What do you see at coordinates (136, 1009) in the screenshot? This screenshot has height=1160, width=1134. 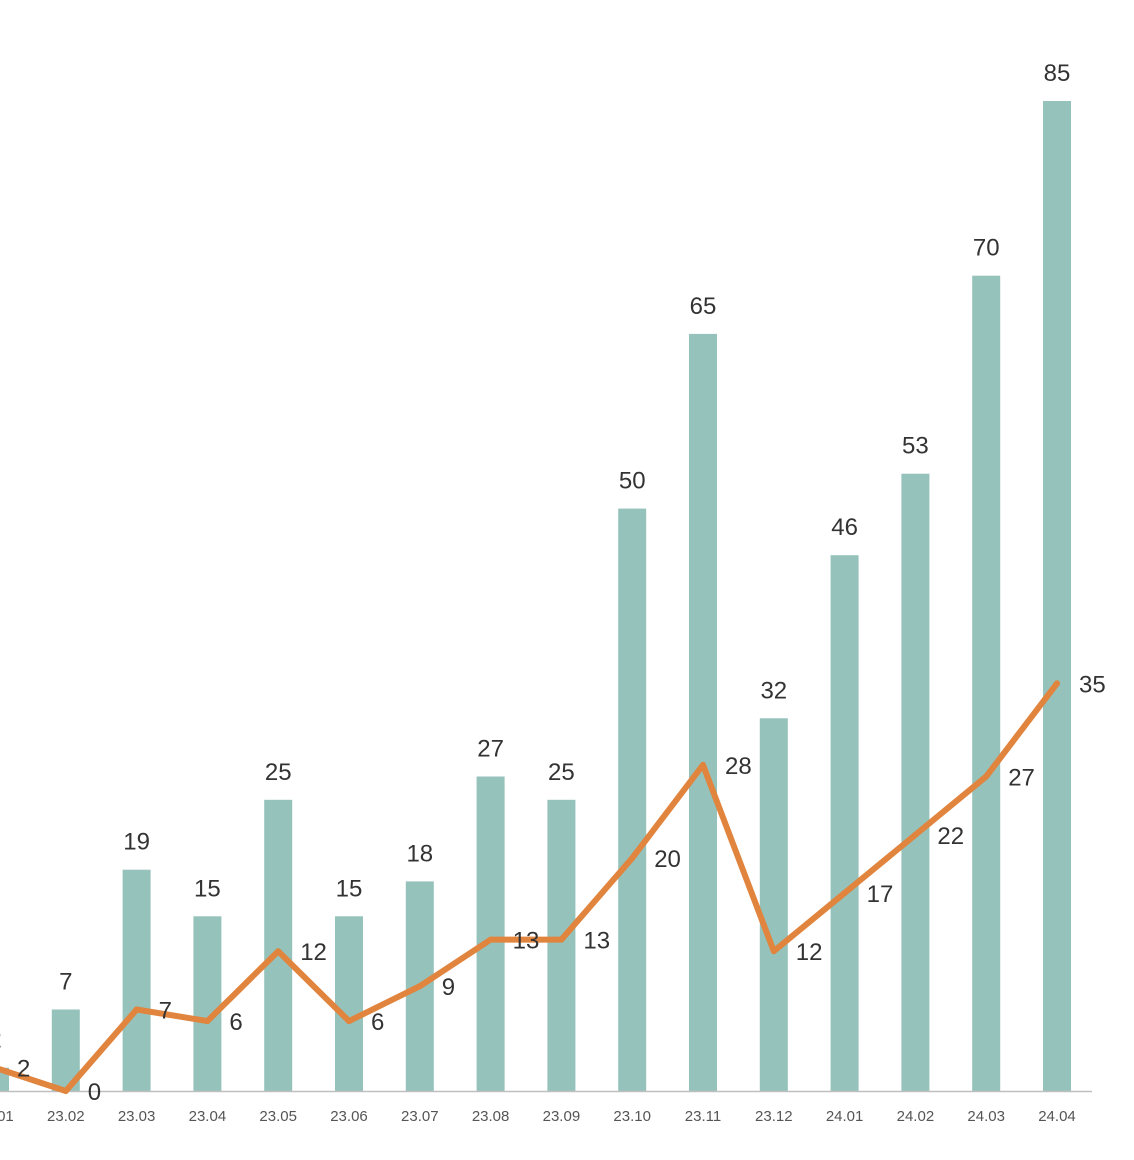 I see `line-point-23.03` at bounding box center [136, 1009].